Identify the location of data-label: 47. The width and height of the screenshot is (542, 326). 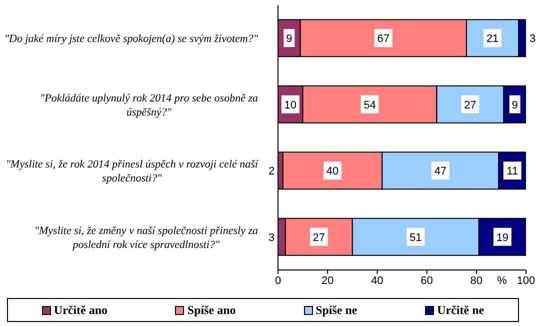
(440, 172).